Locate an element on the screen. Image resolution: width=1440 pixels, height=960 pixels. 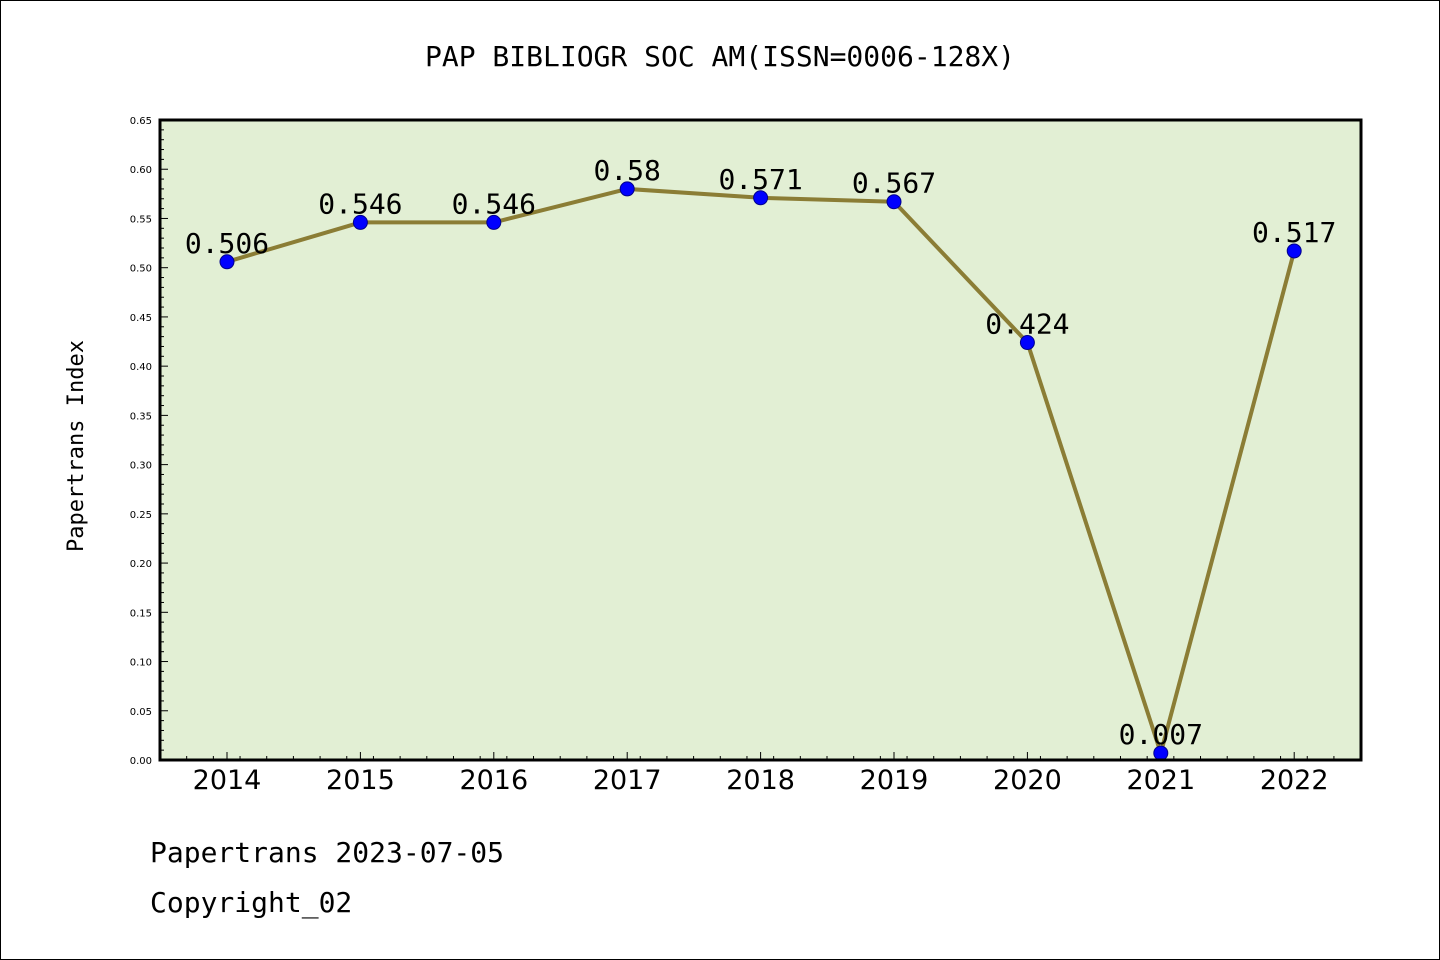
y-tick-label: 0.05 is located at coordinates (141, 712).